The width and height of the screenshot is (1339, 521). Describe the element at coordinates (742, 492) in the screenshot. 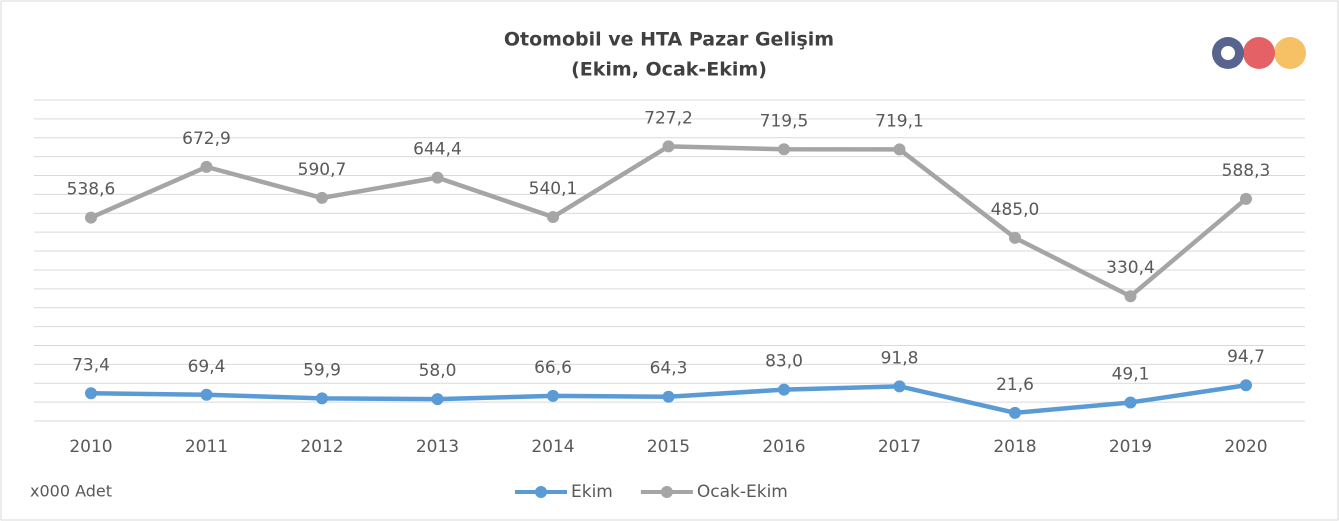

I see `legend-label: Ocak-Ekim` at that location.